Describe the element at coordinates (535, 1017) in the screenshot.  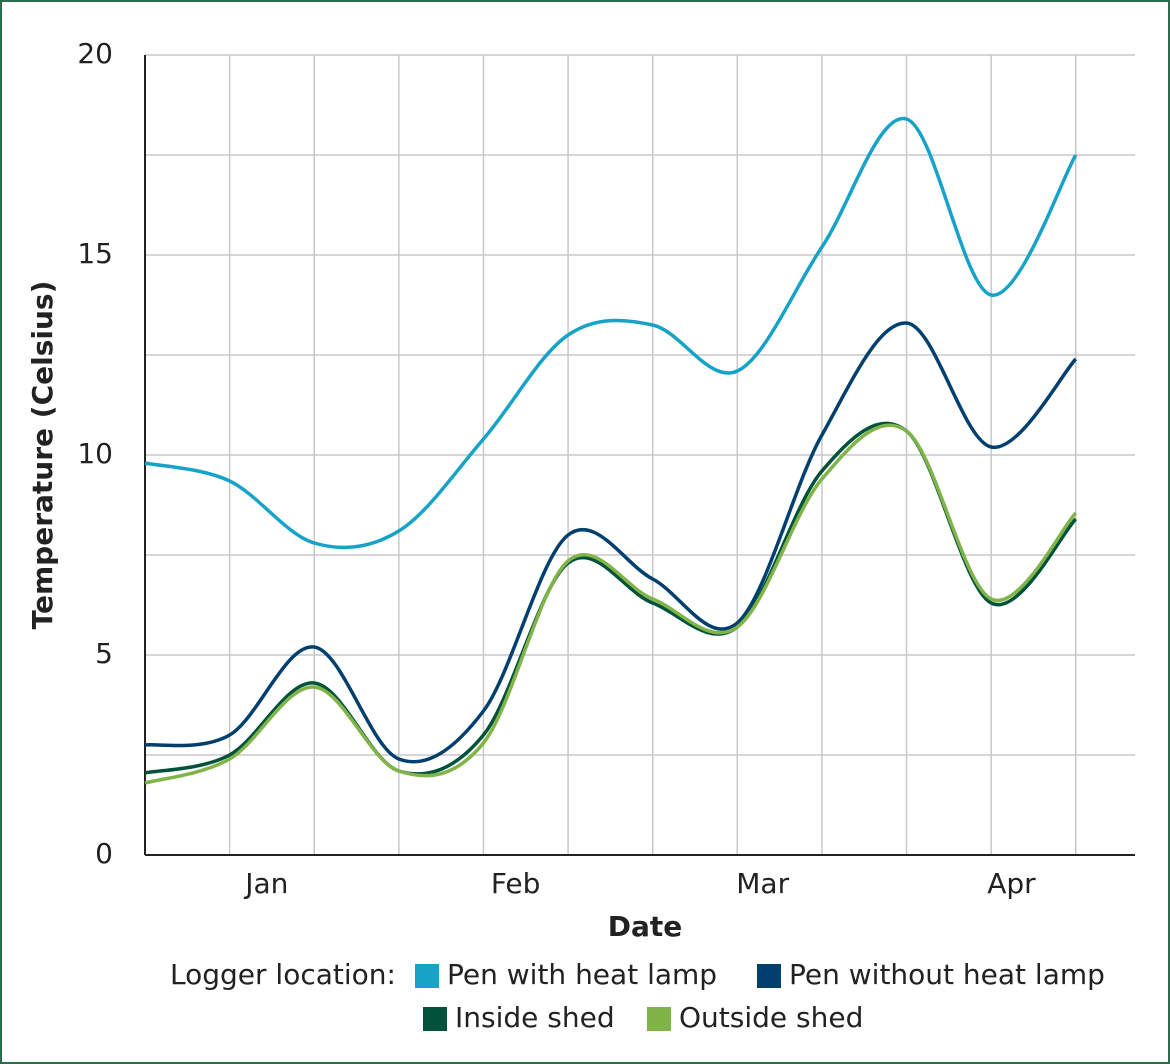
I see `legend-label: Inside shed` at that location.